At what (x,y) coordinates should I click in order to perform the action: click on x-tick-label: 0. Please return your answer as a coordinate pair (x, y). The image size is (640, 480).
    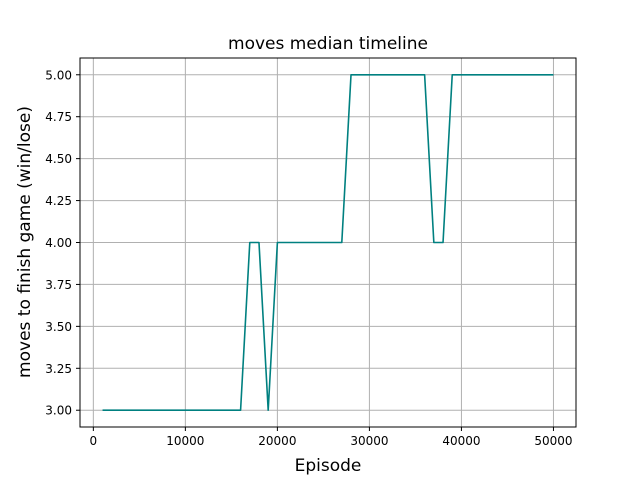
    Looking at the image, I should click on (94, 441).